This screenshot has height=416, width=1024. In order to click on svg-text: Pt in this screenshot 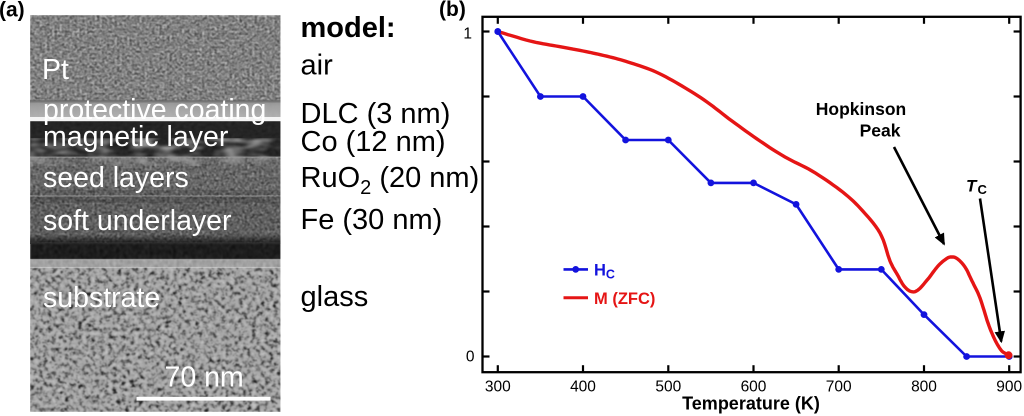, I will do `click(55, 70)`.